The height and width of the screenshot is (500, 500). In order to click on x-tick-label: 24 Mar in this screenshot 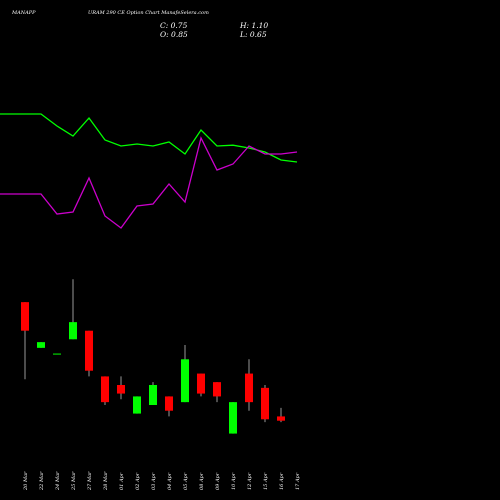, I will do `click(58, 481)`.